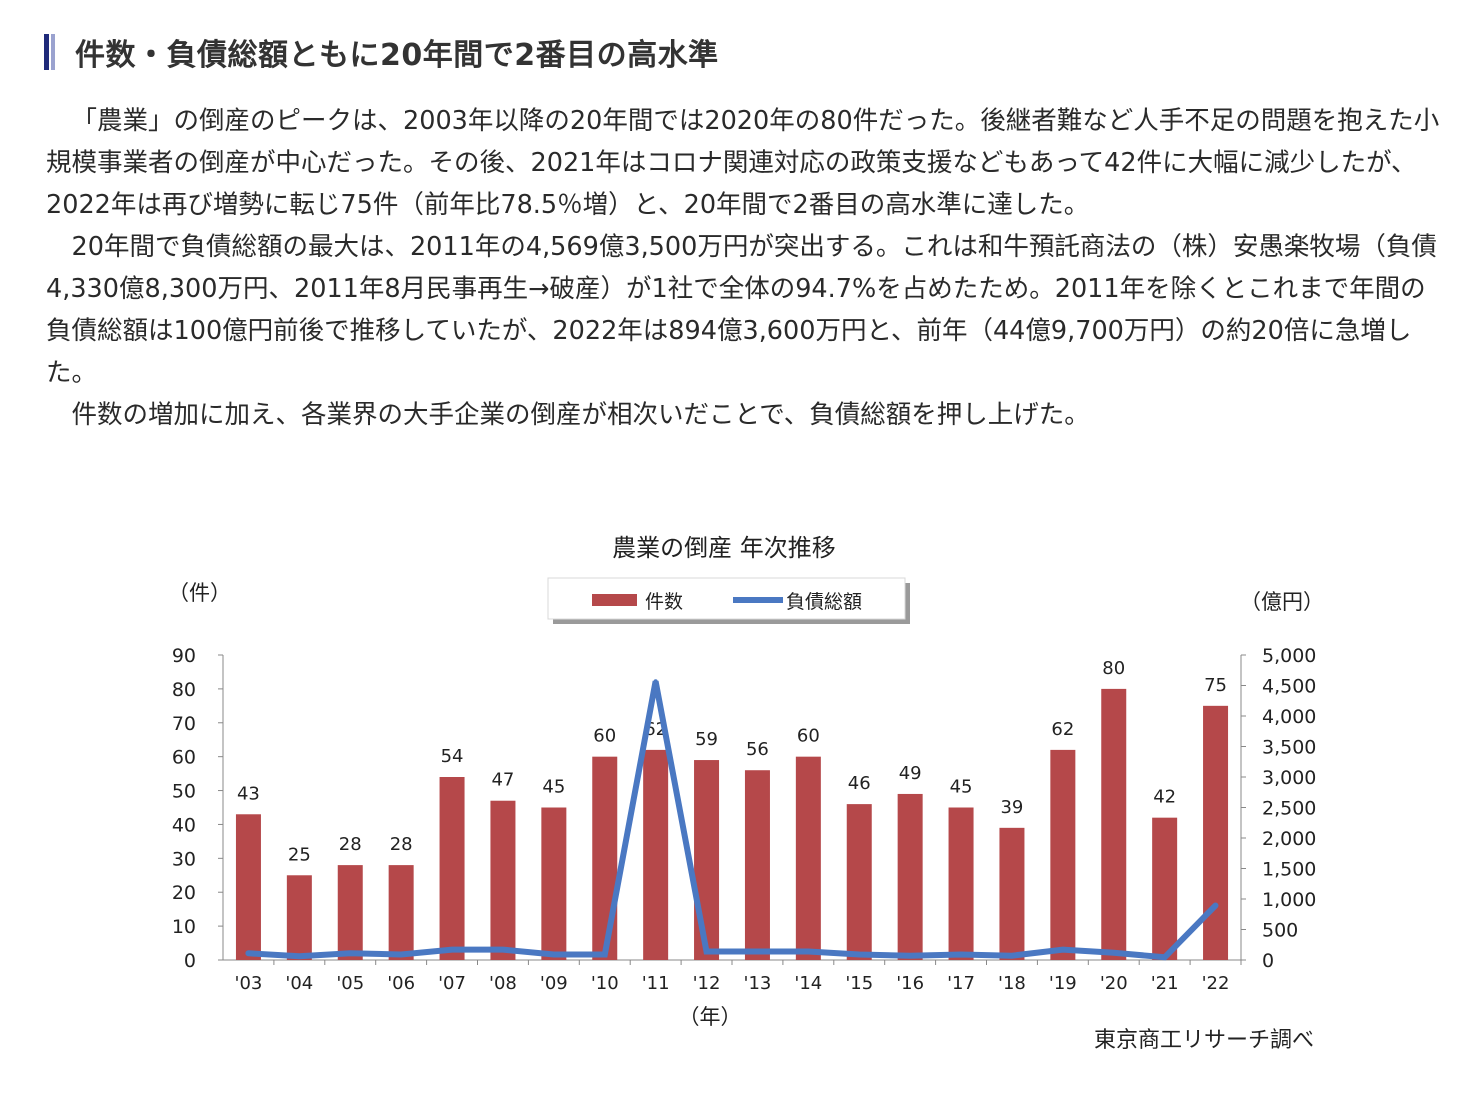  What do you see at coordinates (664, 602) in the screenshot?
I see `legend-label-count: 件数` at bounding box center [664, 602].